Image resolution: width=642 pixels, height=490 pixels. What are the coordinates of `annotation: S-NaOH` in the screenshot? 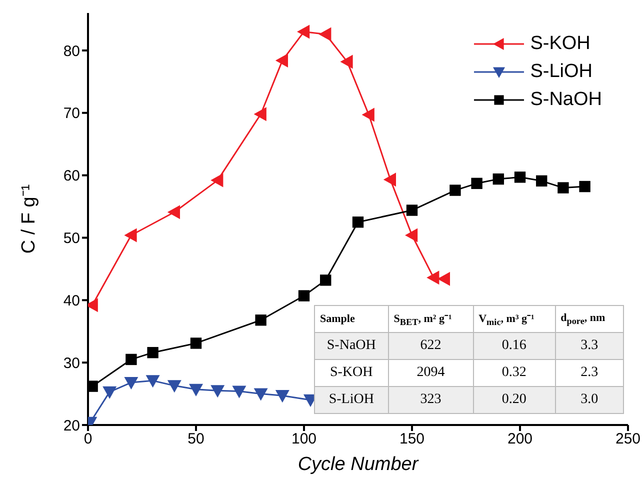 It's located at (351, 345).